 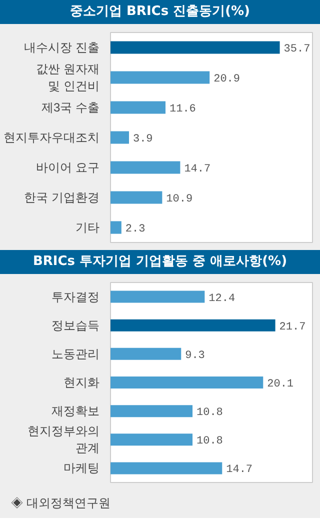 What do you see at coordinates (135, 230) in the screenshot?
I see `data-label: 2.3` at bounding box center [135, 230].